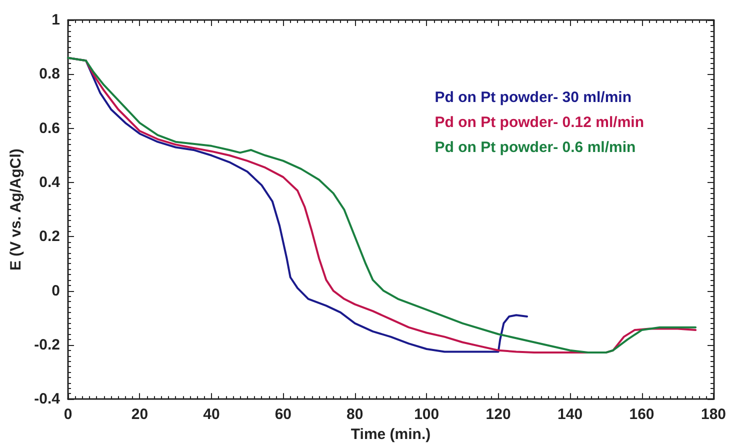 This screenshot has height=447, width=729. I want to click on text: Pd on Pt powder- 0.6 ml/min, so click(535, 147).